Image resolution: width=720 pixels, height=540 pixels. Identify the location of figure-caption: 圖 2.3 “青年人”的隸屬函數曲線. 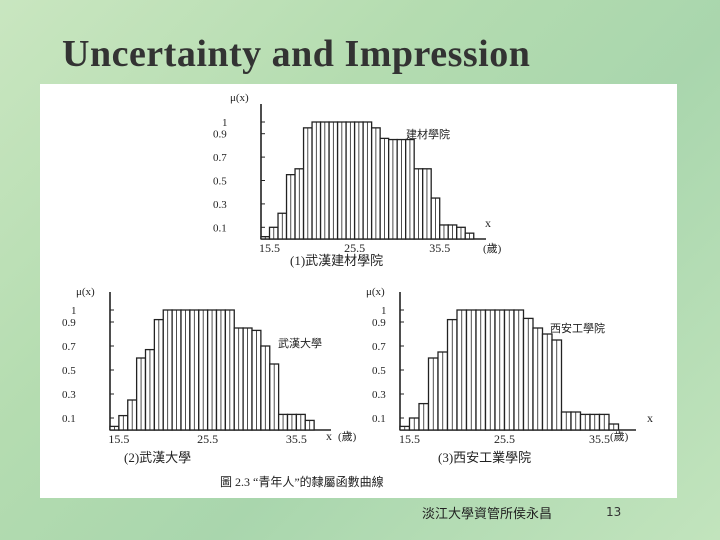
(302, 481).